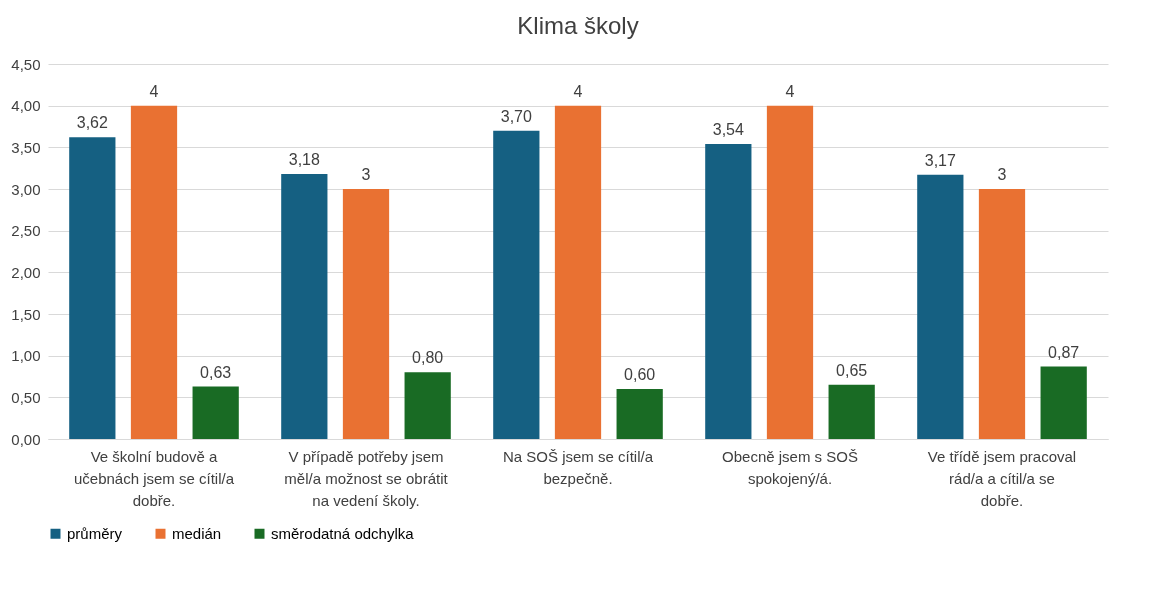  I want to click on data-label: 3,70, so click(516, 116).